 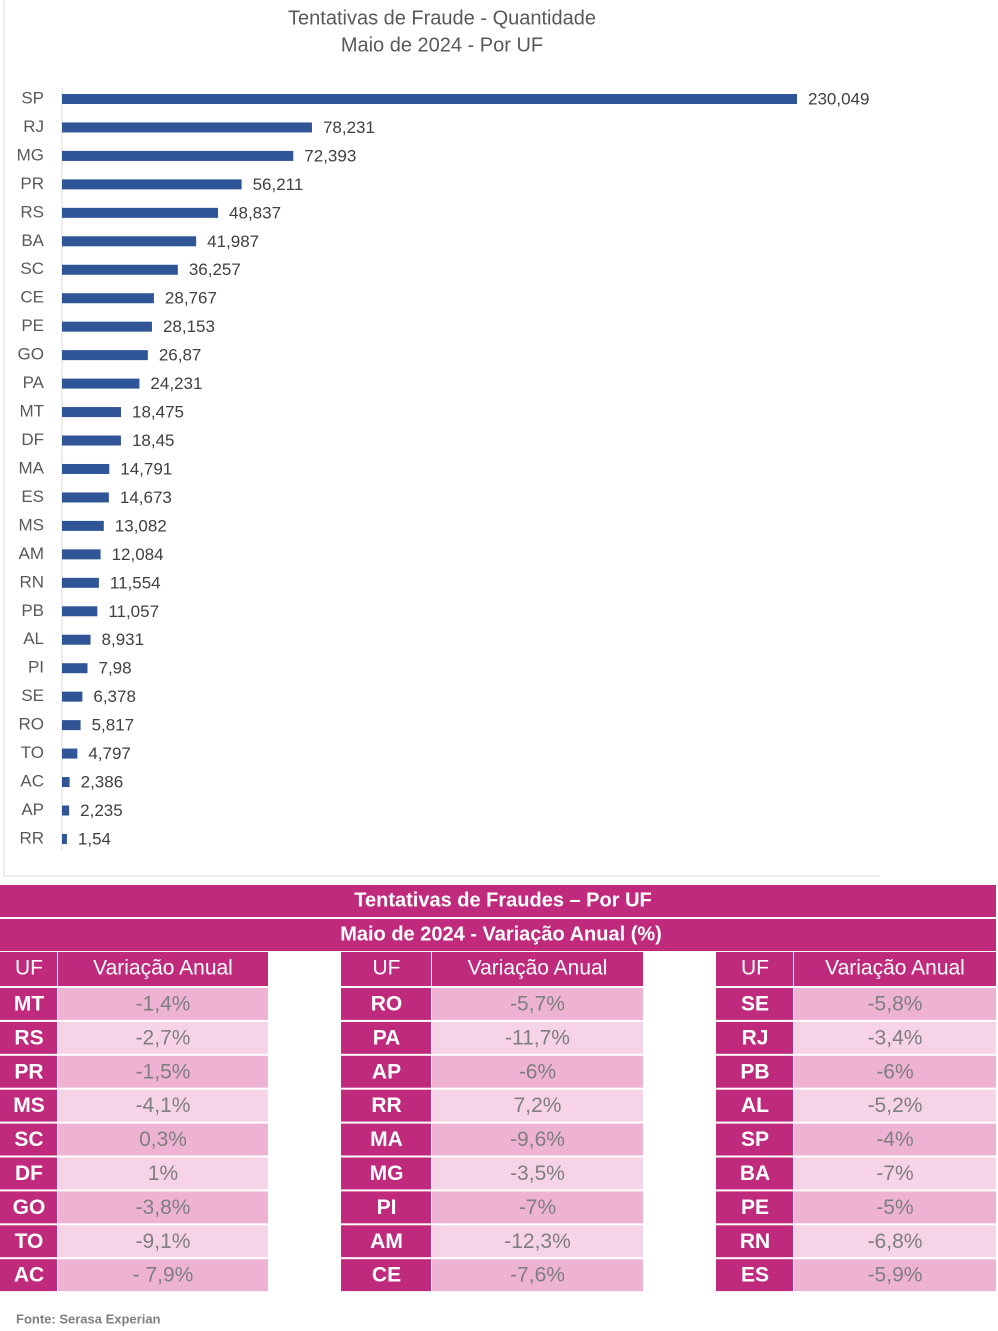 What do you see at coordinates (29, 1173) in the screenshot?
I see `uf-text: DF` at bounding box center [29, 1173].